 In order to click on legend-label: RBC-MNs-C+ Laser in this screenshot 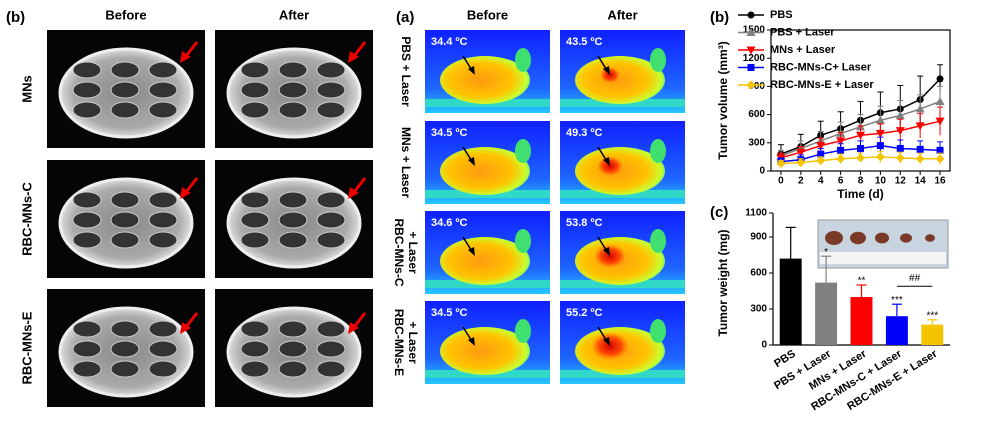, I will do `click(821, 67)`.